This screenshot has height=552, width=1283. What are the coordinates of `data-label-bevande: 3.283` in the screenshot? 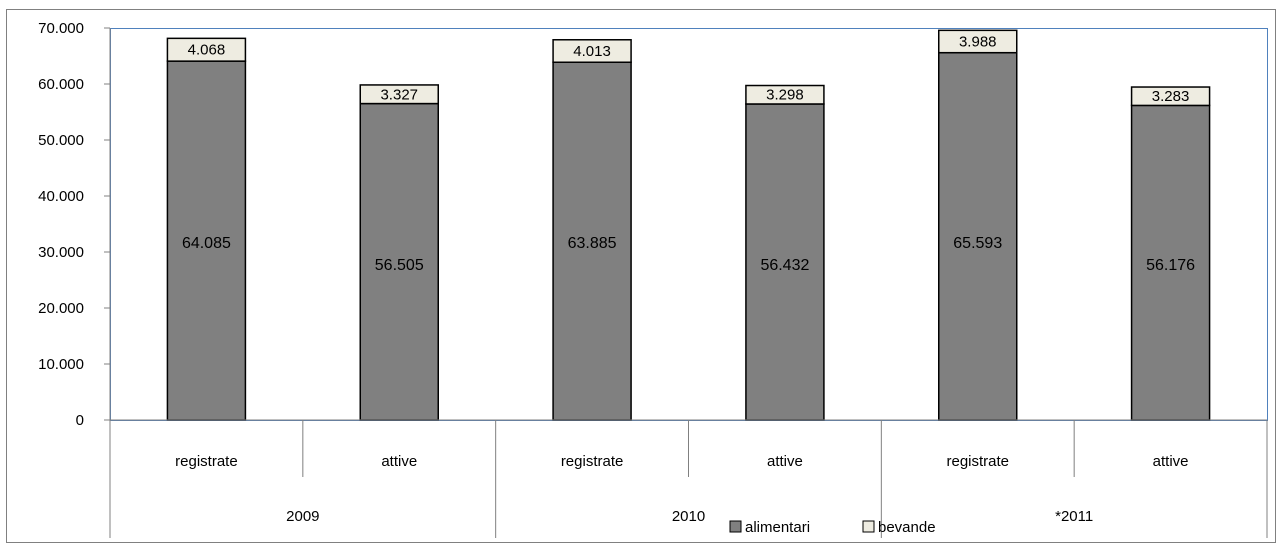 It's located at (1171, 96).